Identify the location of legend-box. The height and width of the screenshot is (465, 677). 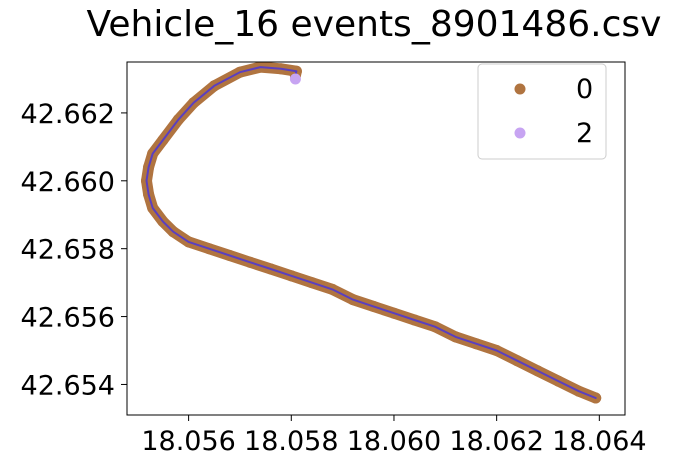
(542, 111).